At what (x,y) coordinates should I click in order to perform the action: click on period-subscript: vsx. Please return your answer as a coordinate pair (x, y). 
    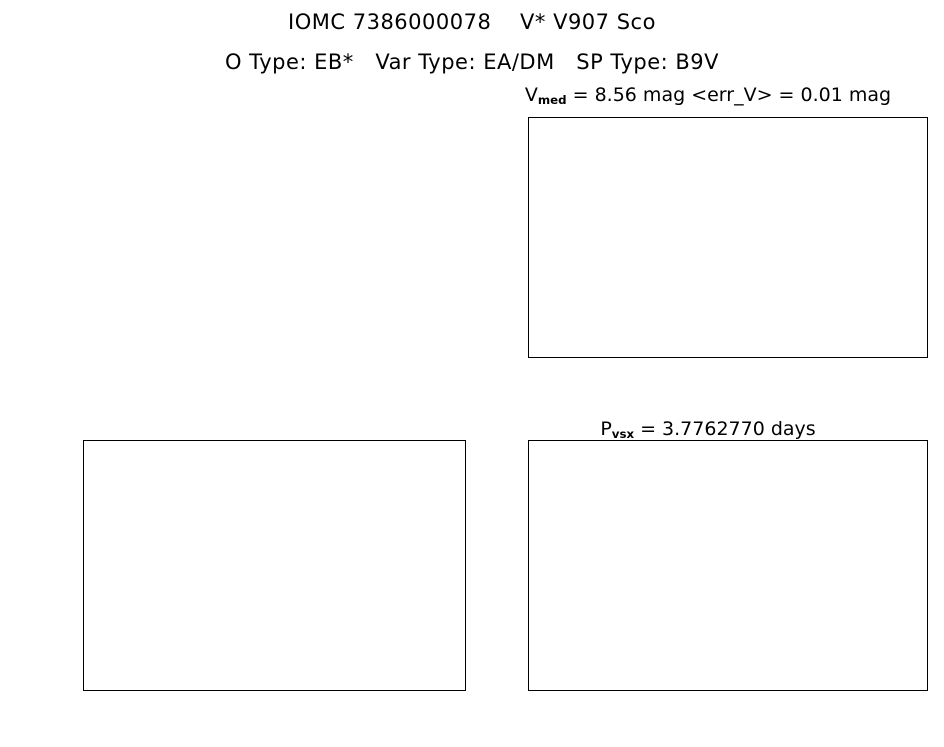
    Looking at the image, I should click on (623, 433).